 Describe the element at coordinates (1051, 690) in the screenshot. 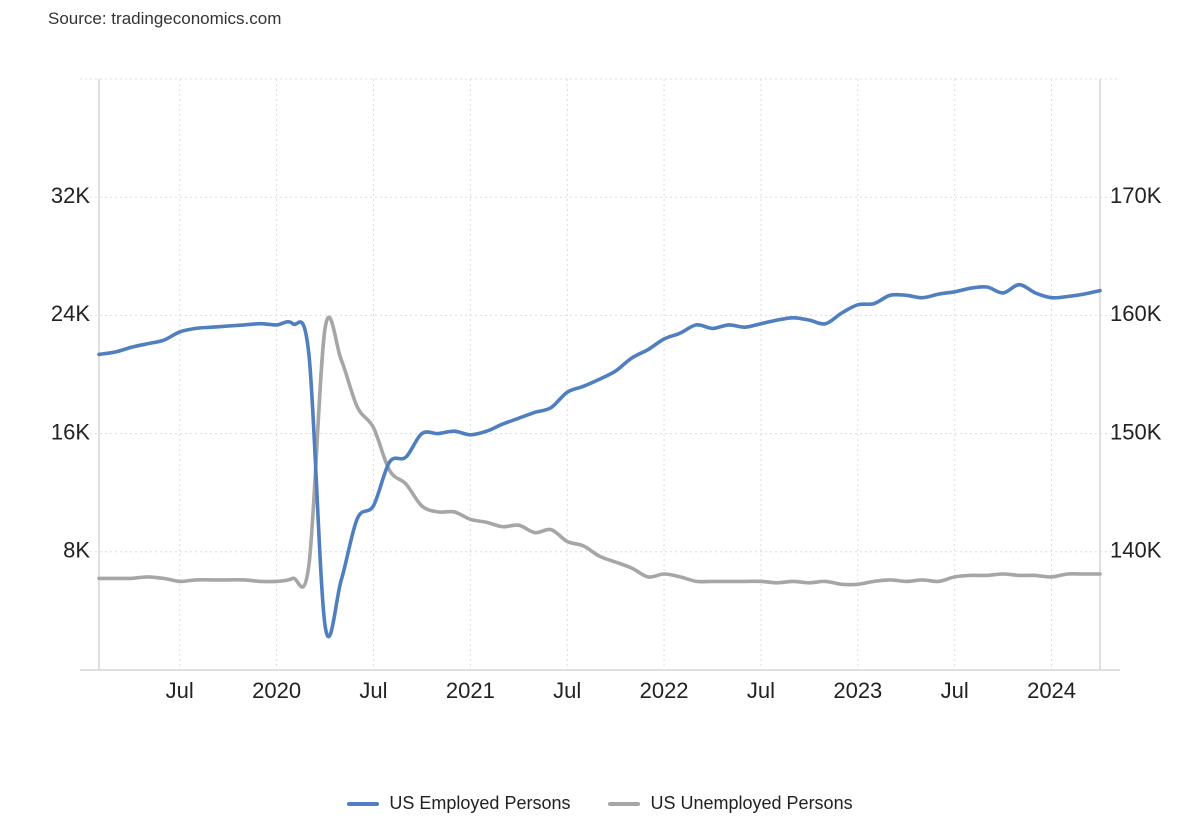

I see `x-tick-label: 2024` at that location.